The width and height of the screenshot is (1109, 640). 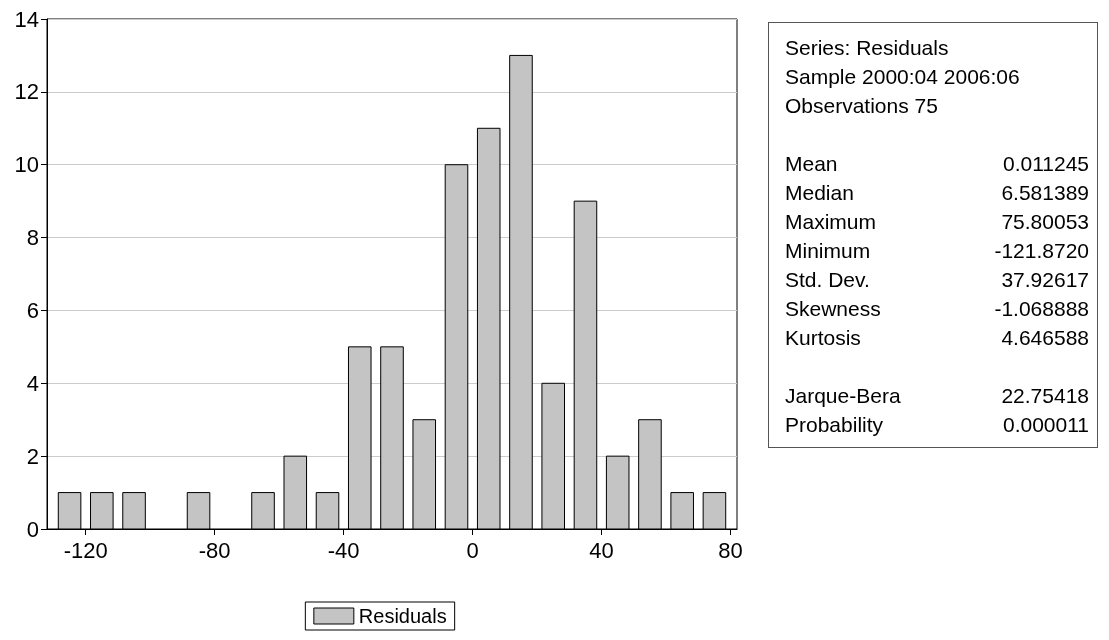 I want to click on text: Maximum 75.80053, so click(x=937, y=221).